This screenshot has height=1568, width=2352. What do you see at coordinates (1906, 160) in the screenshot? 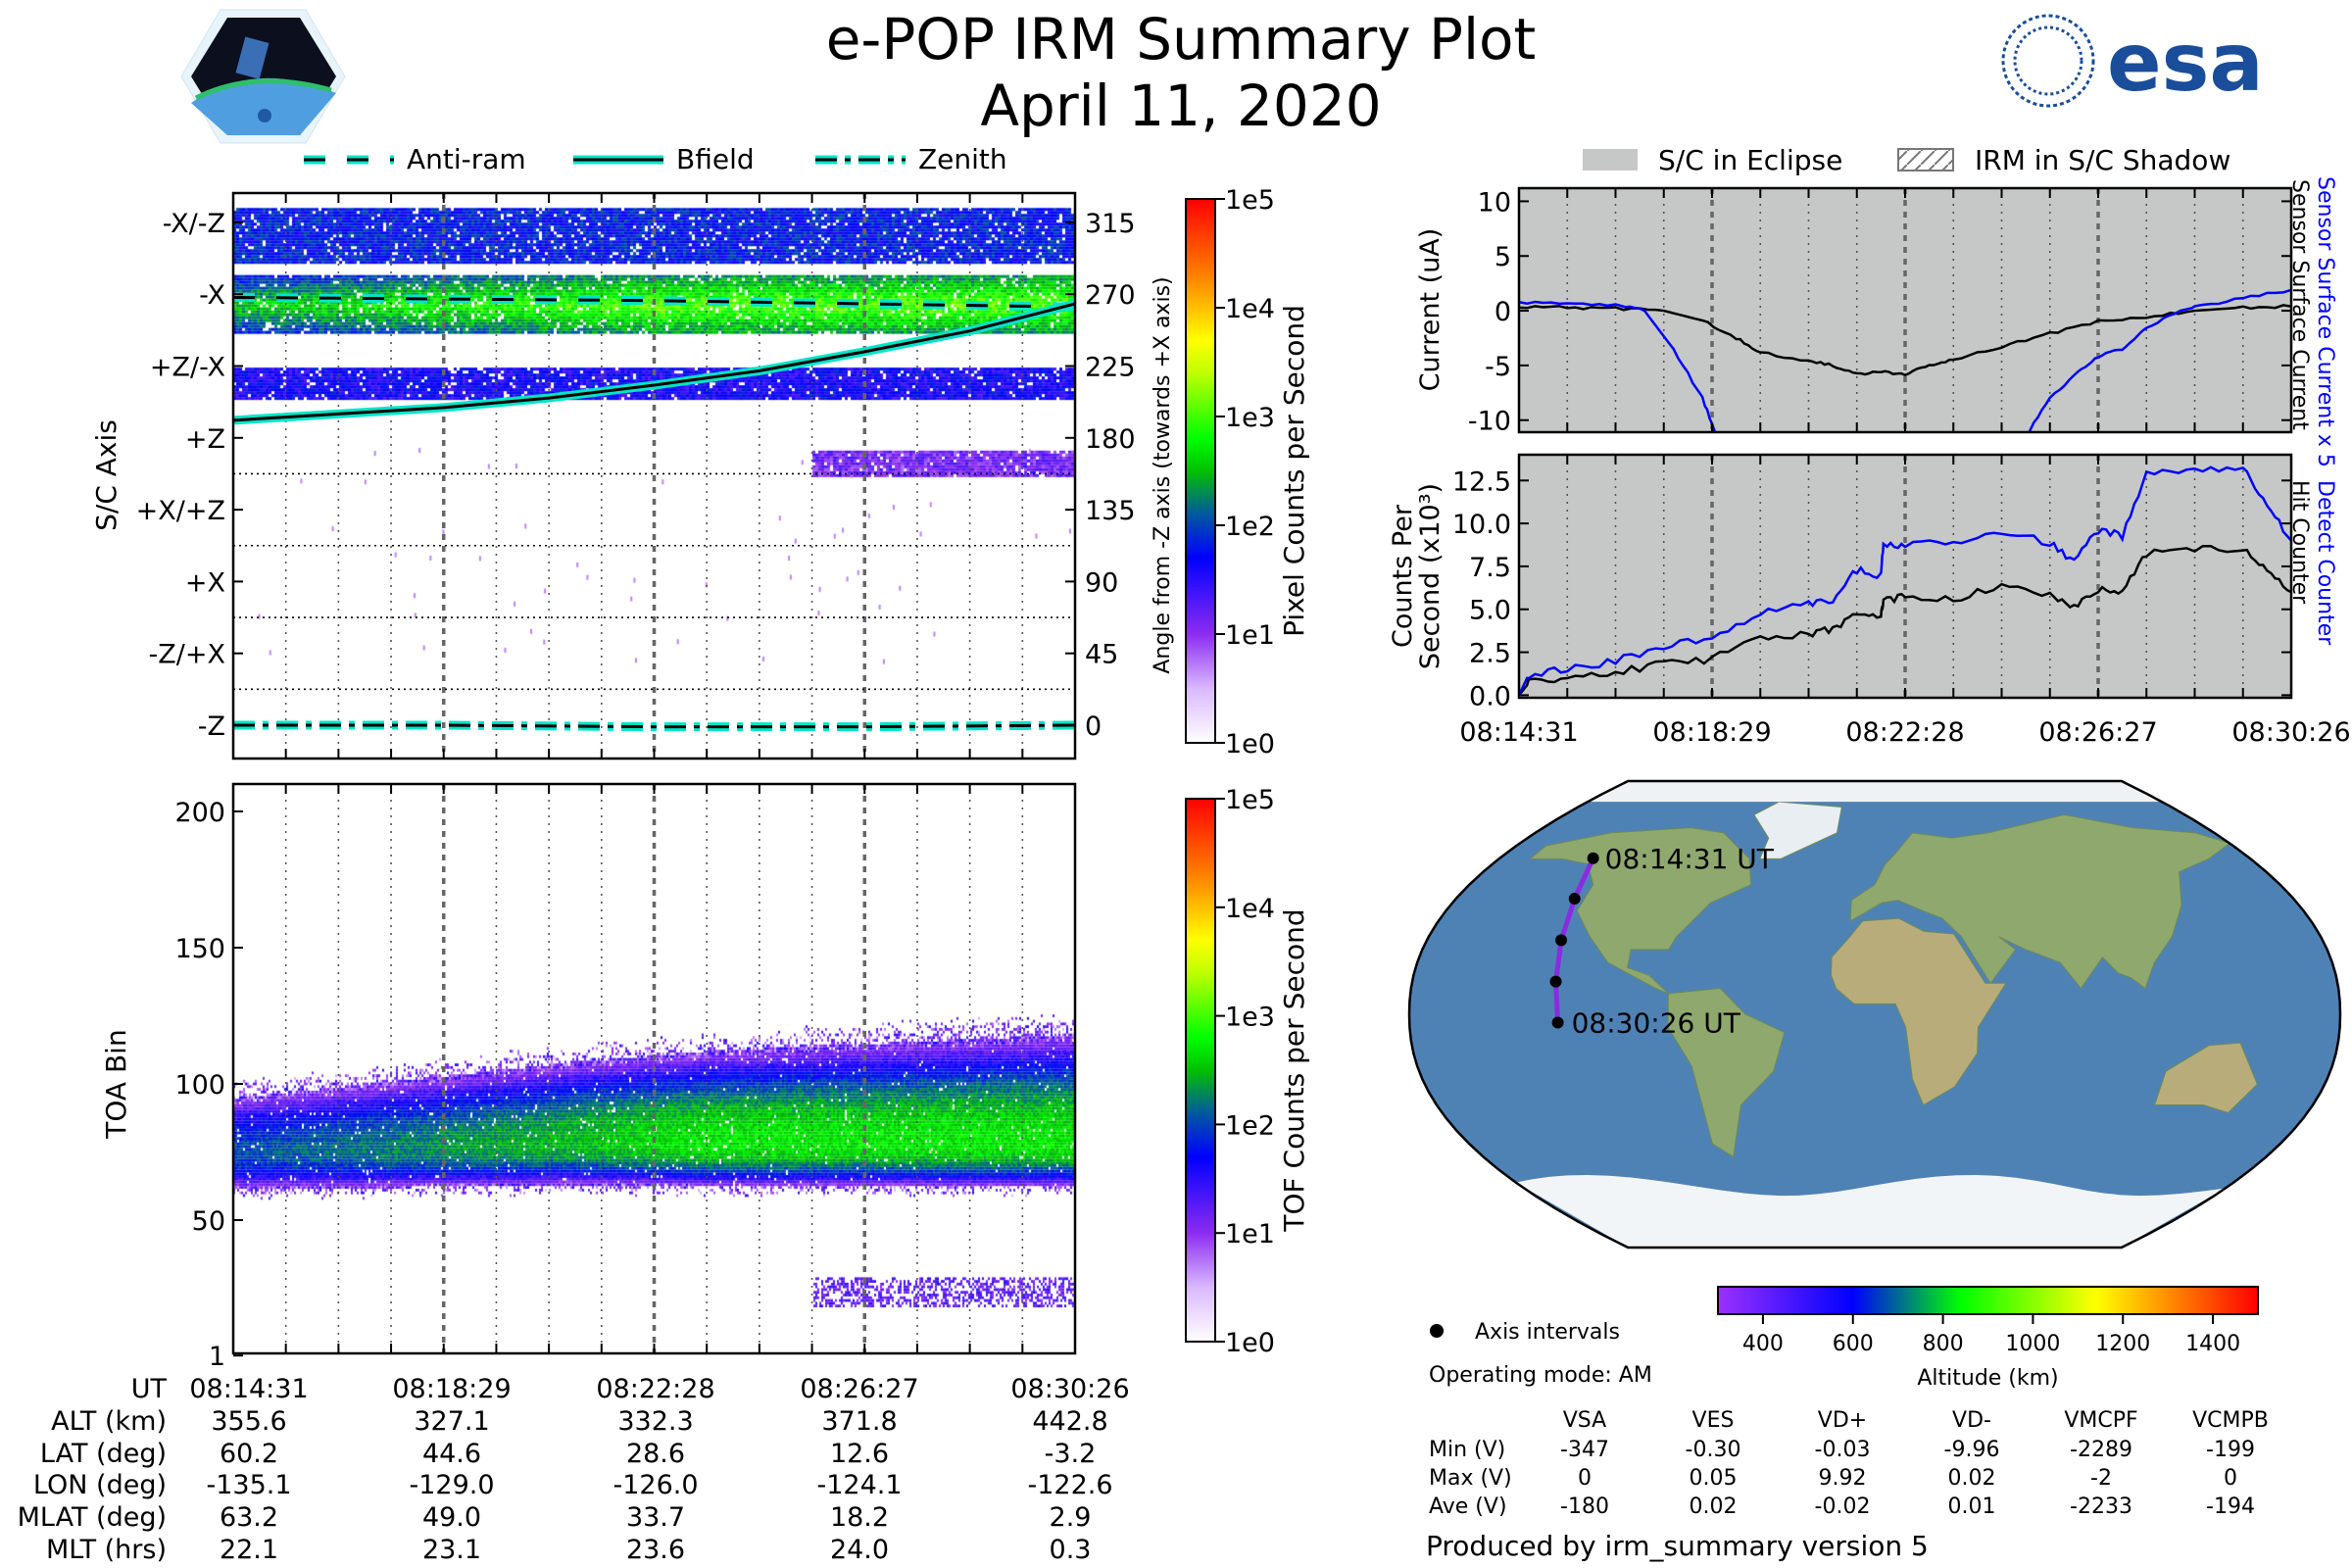
I see `shading-legend: S/C in Eclipse IRM in S/C Shadow` at bounding box center [1906, 160].